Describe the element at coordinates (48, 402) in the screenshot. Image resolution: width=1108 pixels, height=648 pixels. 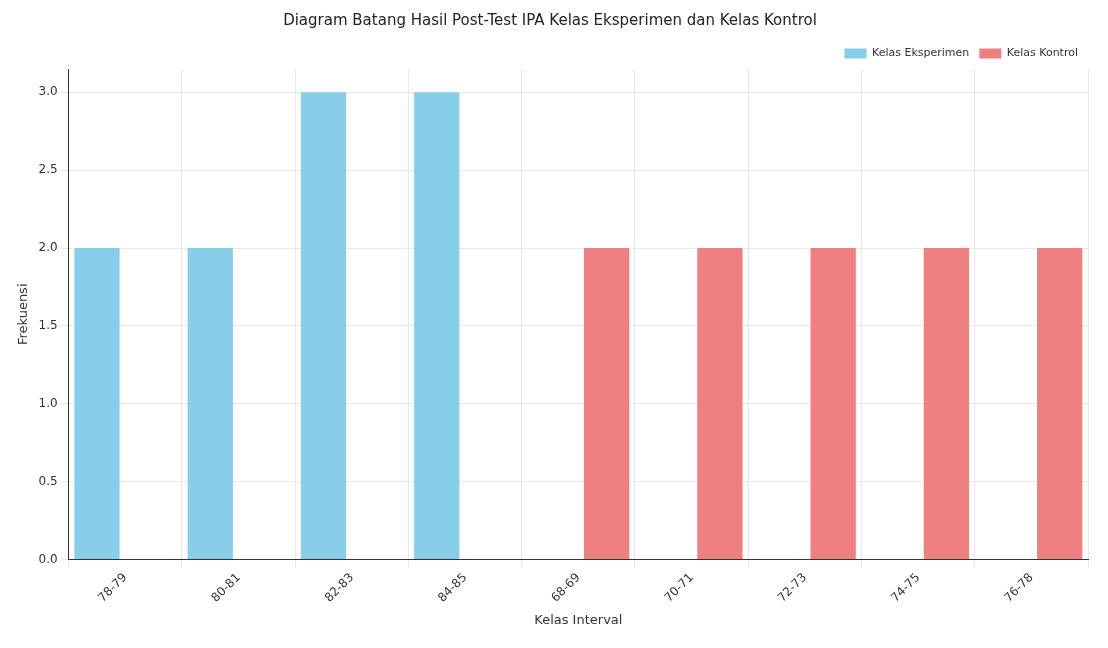
I see `y-tick-label: 1.0` at that location.